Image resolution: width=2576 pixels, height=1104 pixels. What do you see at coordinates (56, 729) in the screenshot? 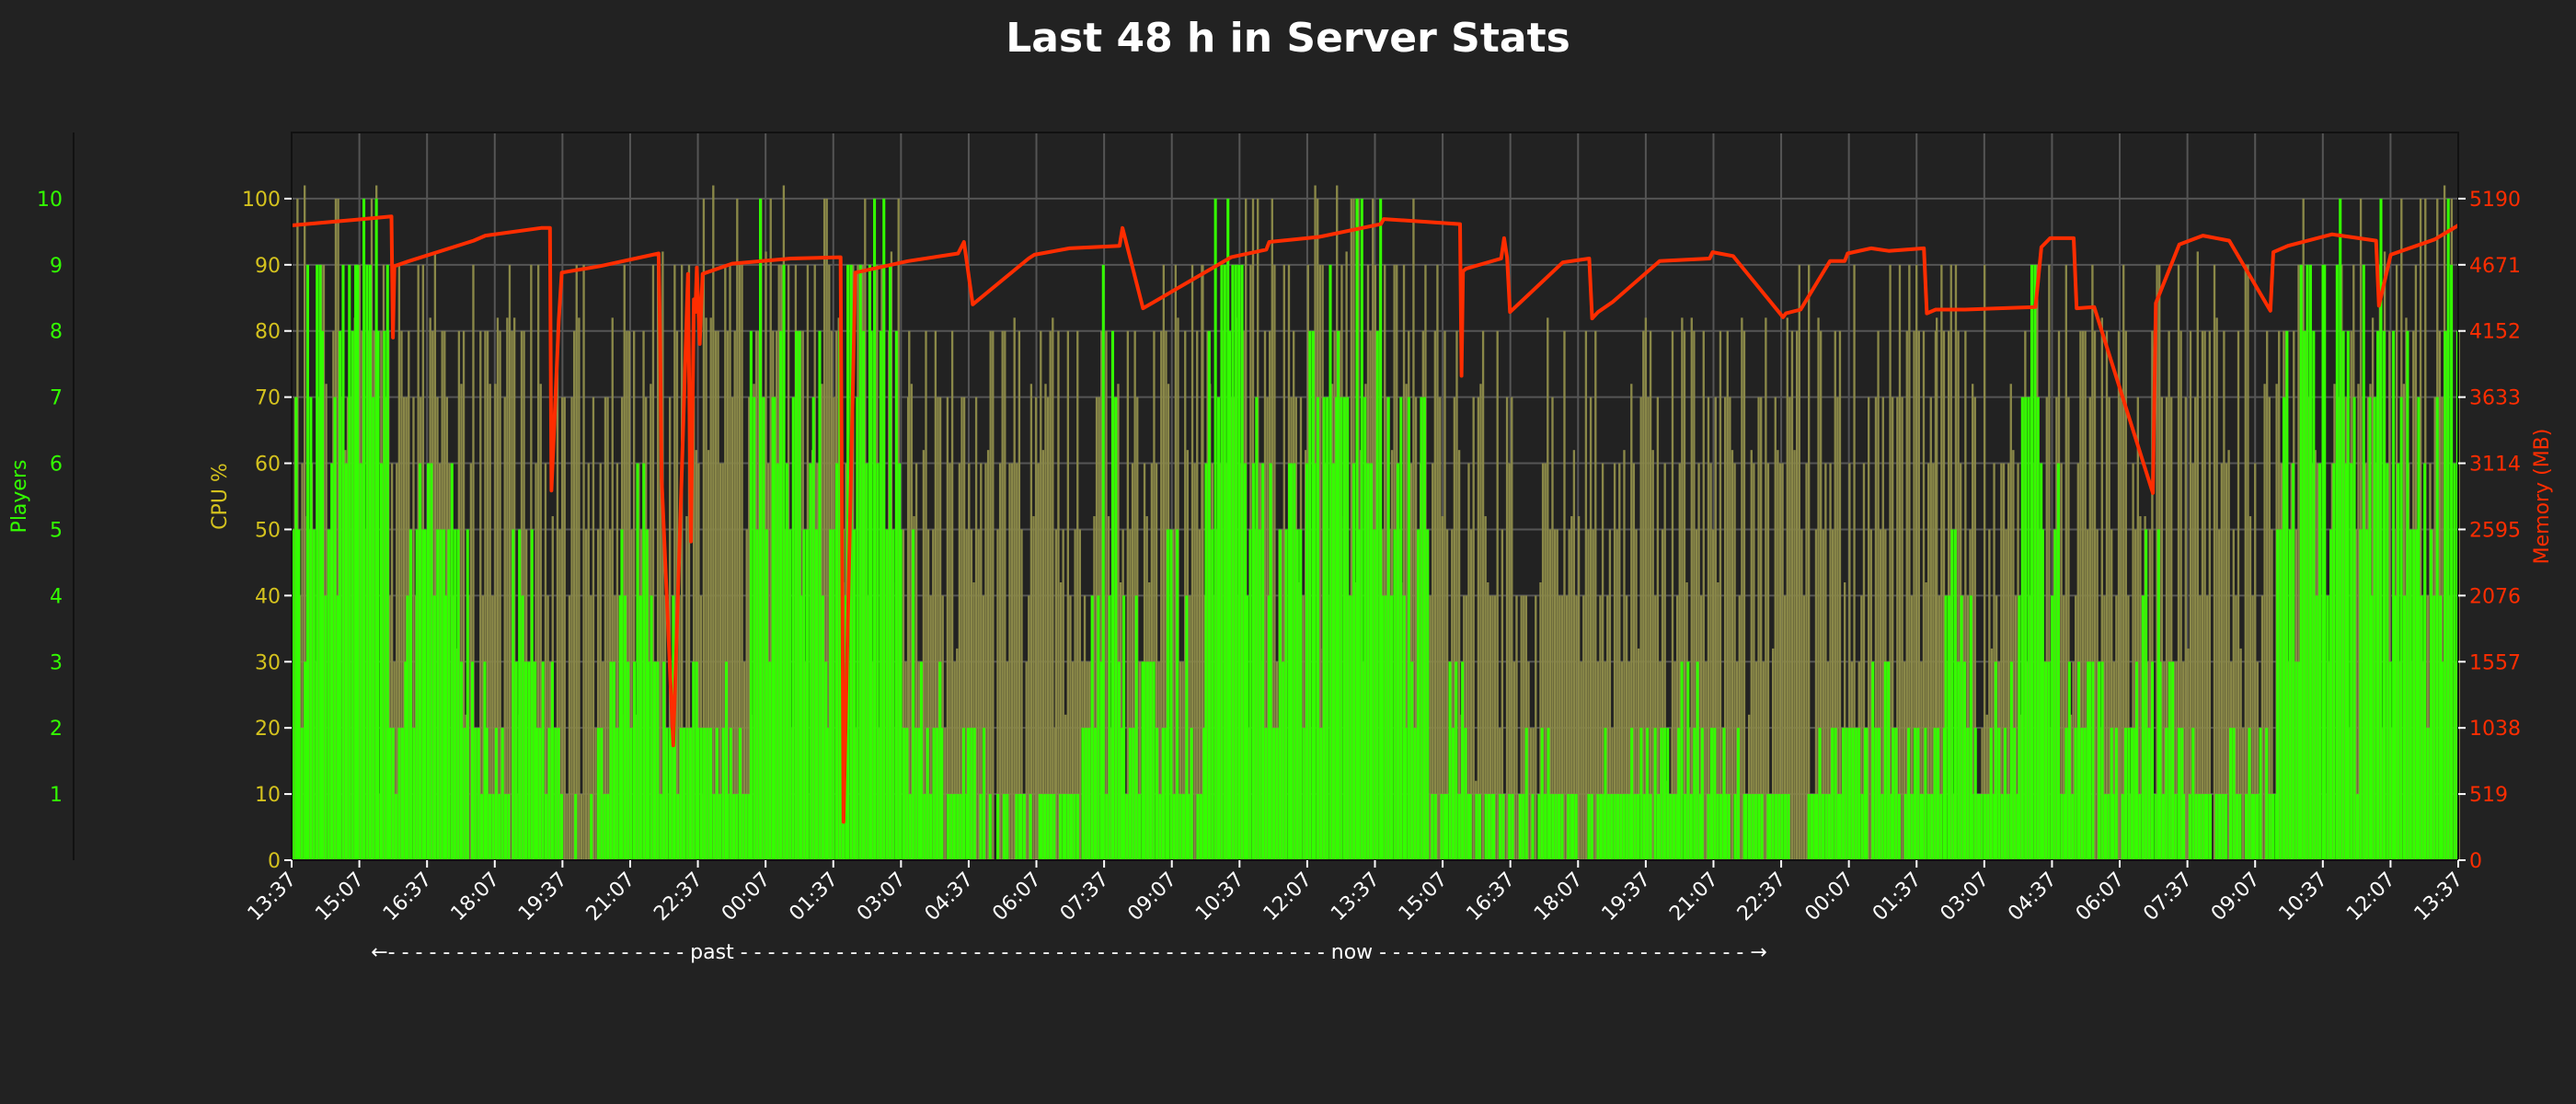
I see `players-tick-label: 2` at bounding box center [56, 729].